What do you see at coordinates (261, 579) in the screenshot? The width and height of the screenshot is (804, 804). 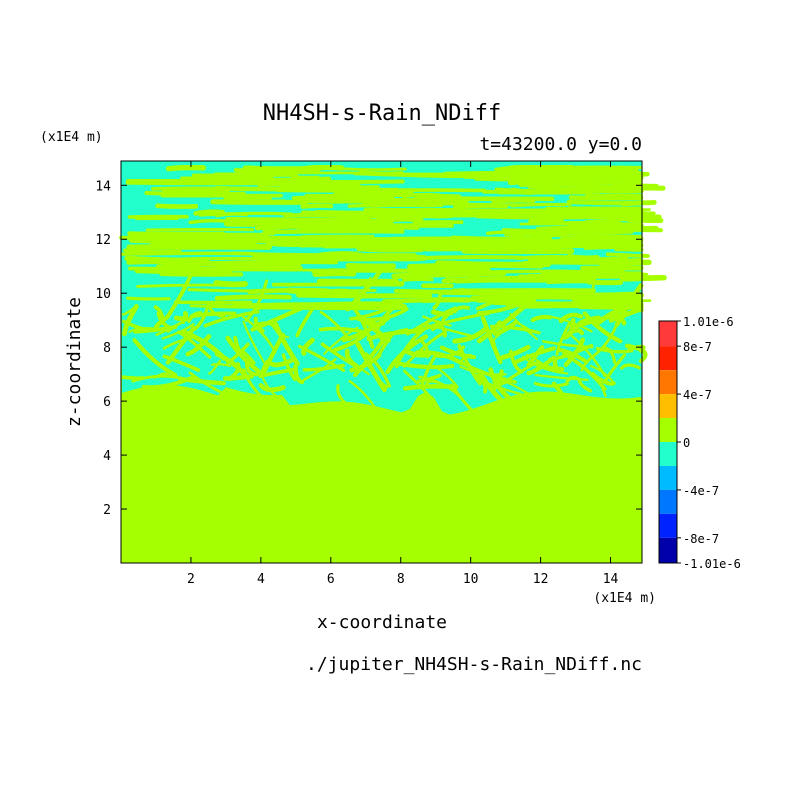 I see `x-tick-label: 4` at bounding box center [261, 579].